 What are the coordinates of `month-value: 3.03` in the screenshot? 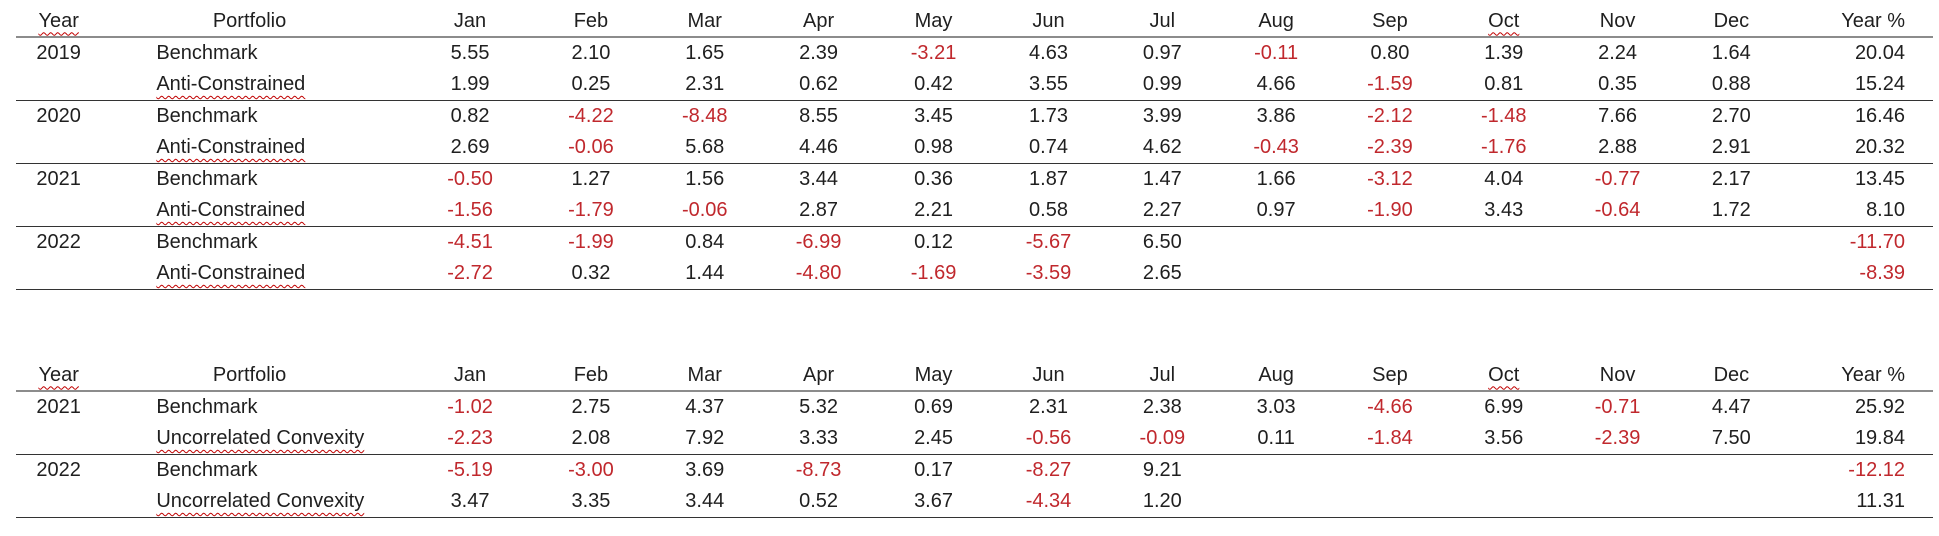 It's located at (1276, 407).